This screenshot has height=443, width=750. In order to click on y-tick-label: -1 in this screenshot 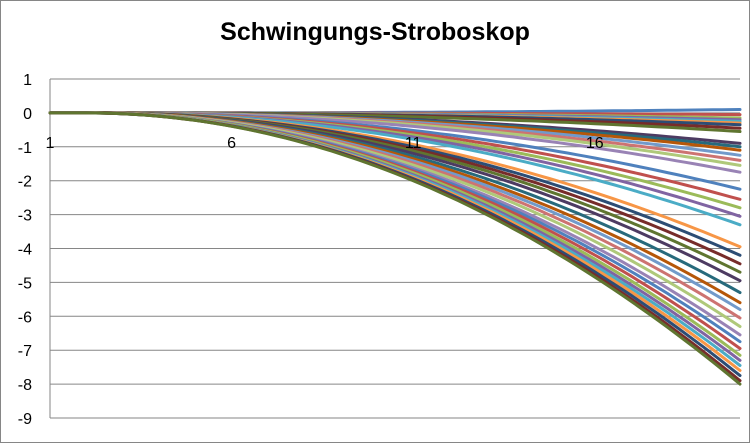, I will do `click(25, 148)`.